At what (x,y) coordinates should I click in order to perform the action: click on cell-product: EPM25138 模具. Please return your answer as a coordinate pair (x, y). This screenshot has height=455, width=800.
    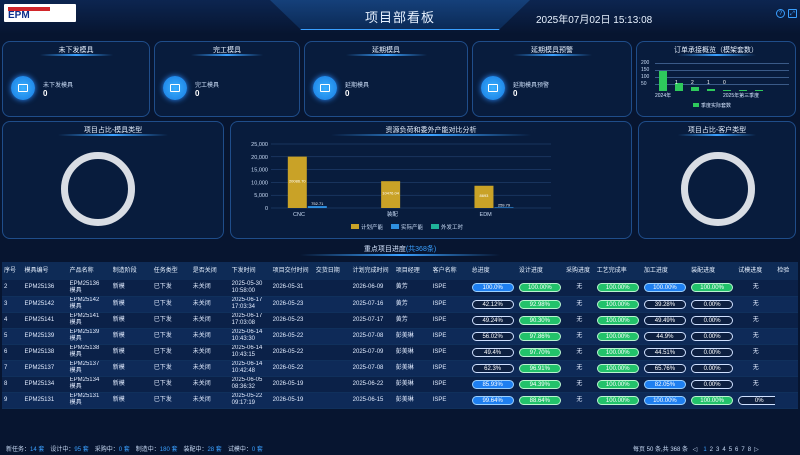
    Looking at the image, I should click on (89, 352).